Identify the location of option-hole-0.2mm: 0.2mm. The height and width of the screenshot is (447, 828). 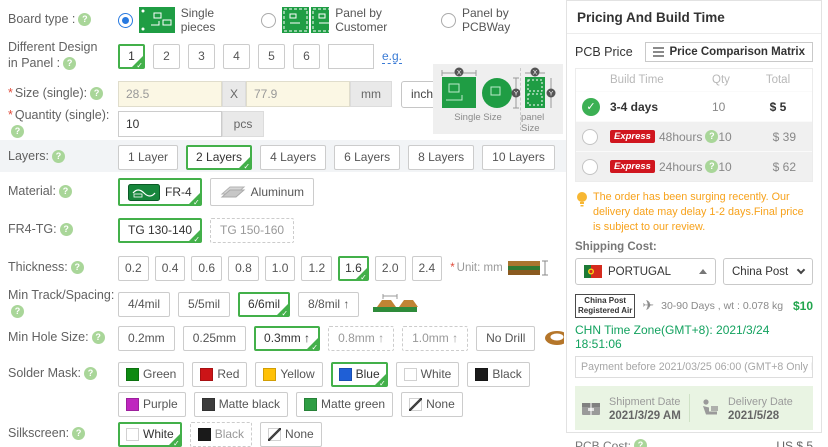
(146, 338).